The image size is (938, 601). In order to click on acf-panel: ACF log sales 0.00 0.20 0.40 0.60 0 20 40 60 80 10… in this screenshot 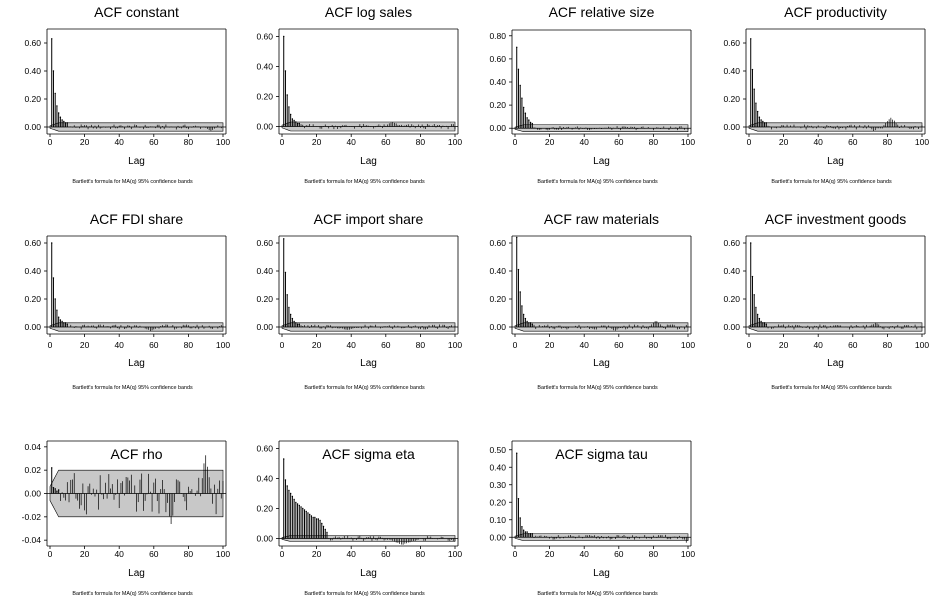, I will do `click(359, 94)`.